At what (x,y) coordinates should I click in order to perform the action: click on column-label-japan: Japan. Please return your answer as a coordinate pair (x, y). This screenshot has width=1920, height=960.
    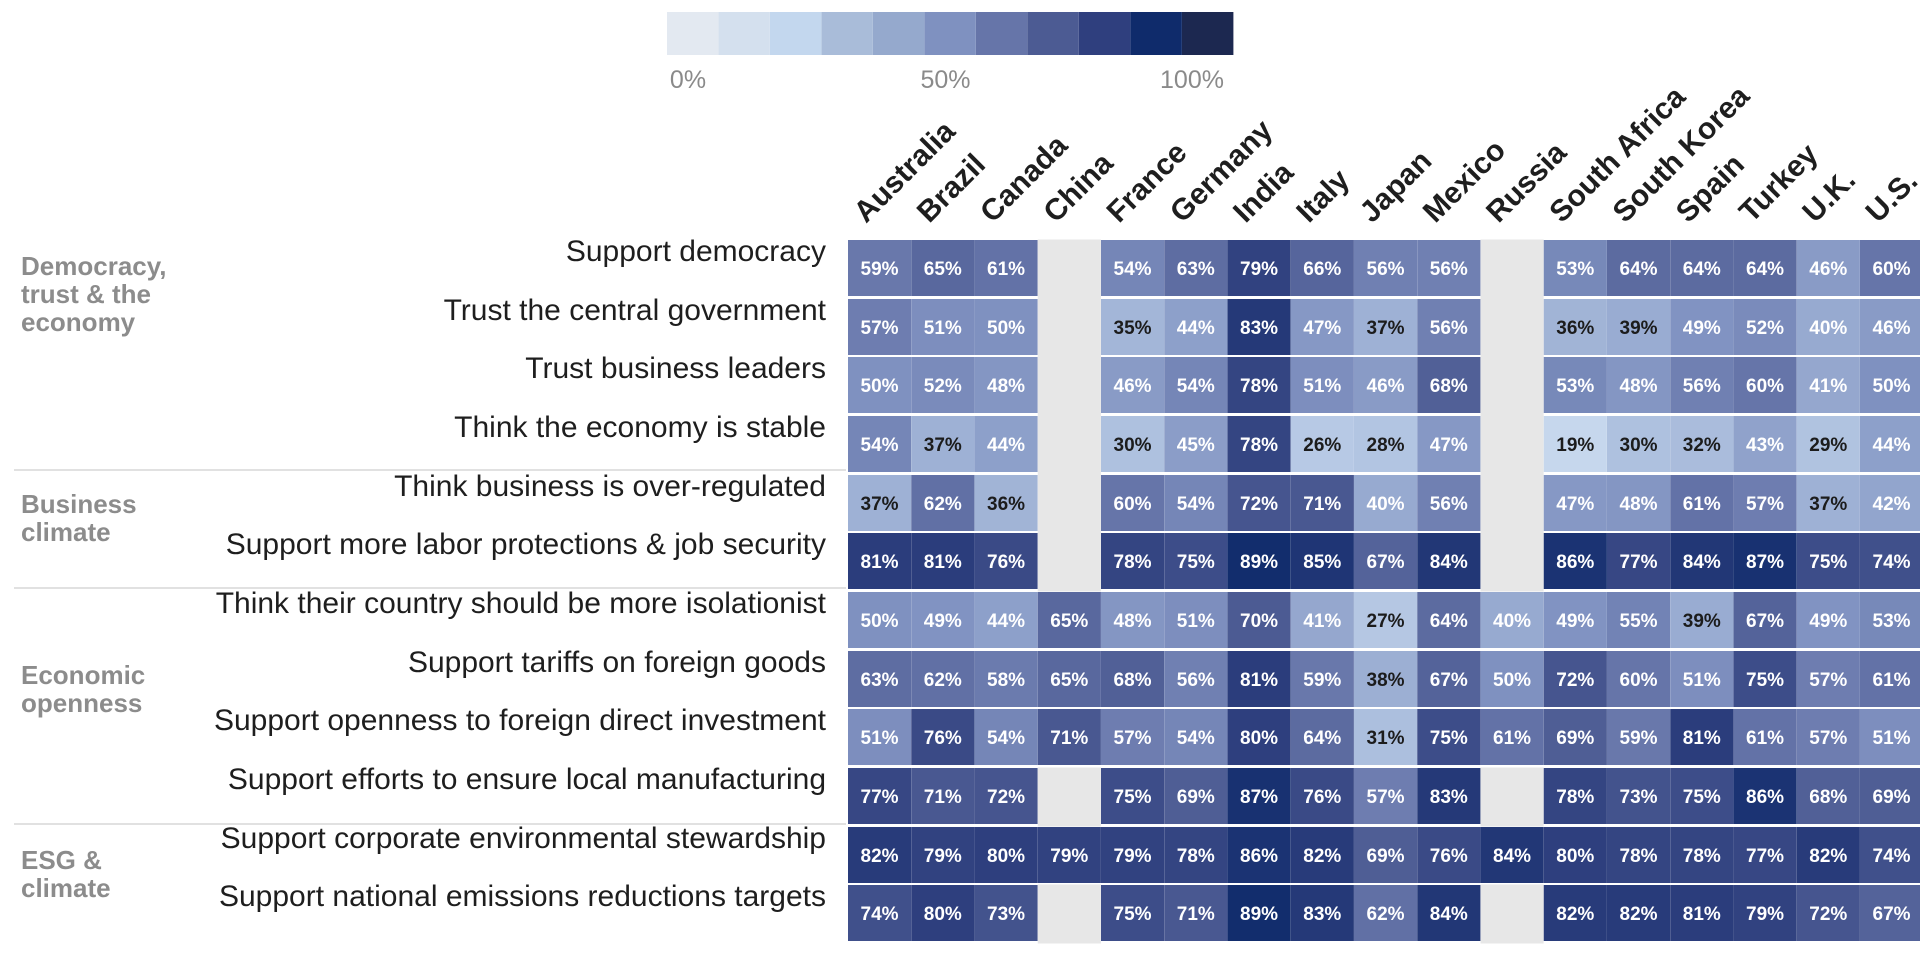
    Looking at the image, I should click on (1396, 186).